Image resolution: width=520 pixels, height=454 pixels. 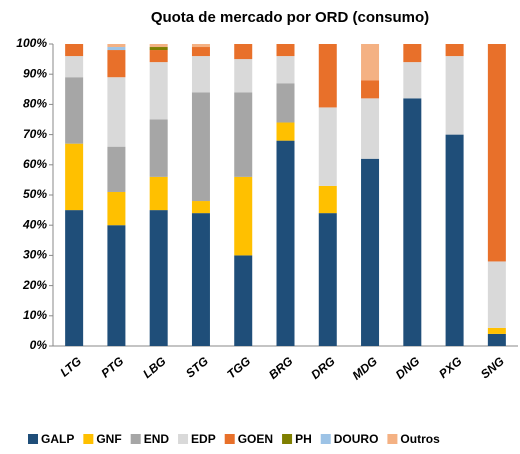 What do you see at coordinates (420, 439) in the screenshot?
I see `legend-label: Outros` at bounding box center [420, 439].